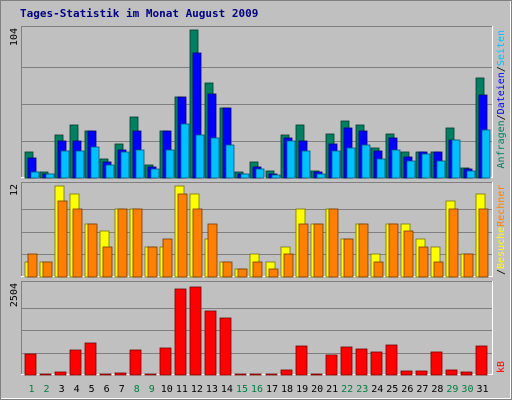  Describe the element at coordinates (501, 206) in the screenshot. I see `legend-part: Rechner` at that location.